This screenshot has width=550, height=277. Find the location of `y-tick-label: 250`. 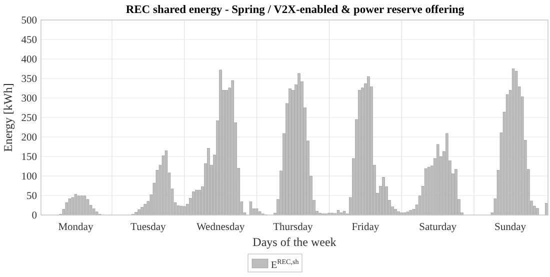

y-tick-label: 250 is located at coordinates (29, 118).